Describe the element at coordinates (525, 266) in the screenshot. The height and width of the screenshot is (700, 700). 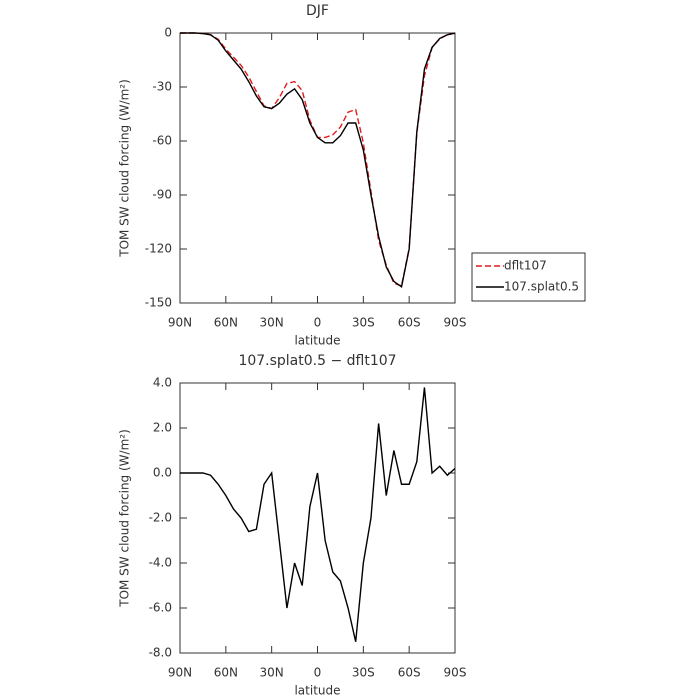
I see `legend-label: dflt107` at that location.